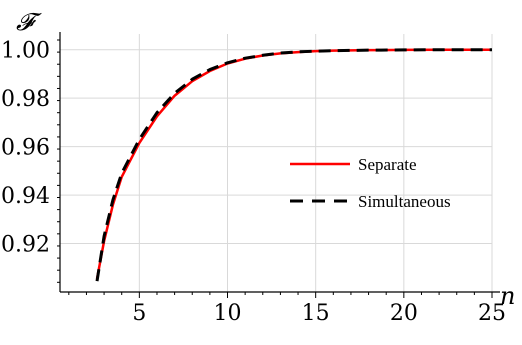  Describe the element at coordinates (25, 51) in the screenshot. I see `y-tick-label: 1.00` at that location.